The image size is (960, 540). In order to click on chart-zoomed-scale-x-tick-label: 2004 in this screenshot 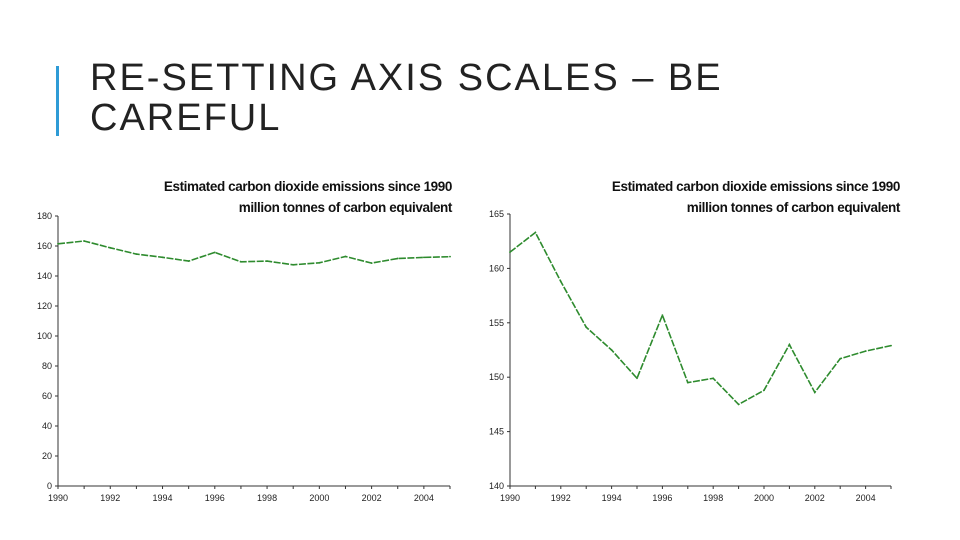, I will do `click(866, 498)`.